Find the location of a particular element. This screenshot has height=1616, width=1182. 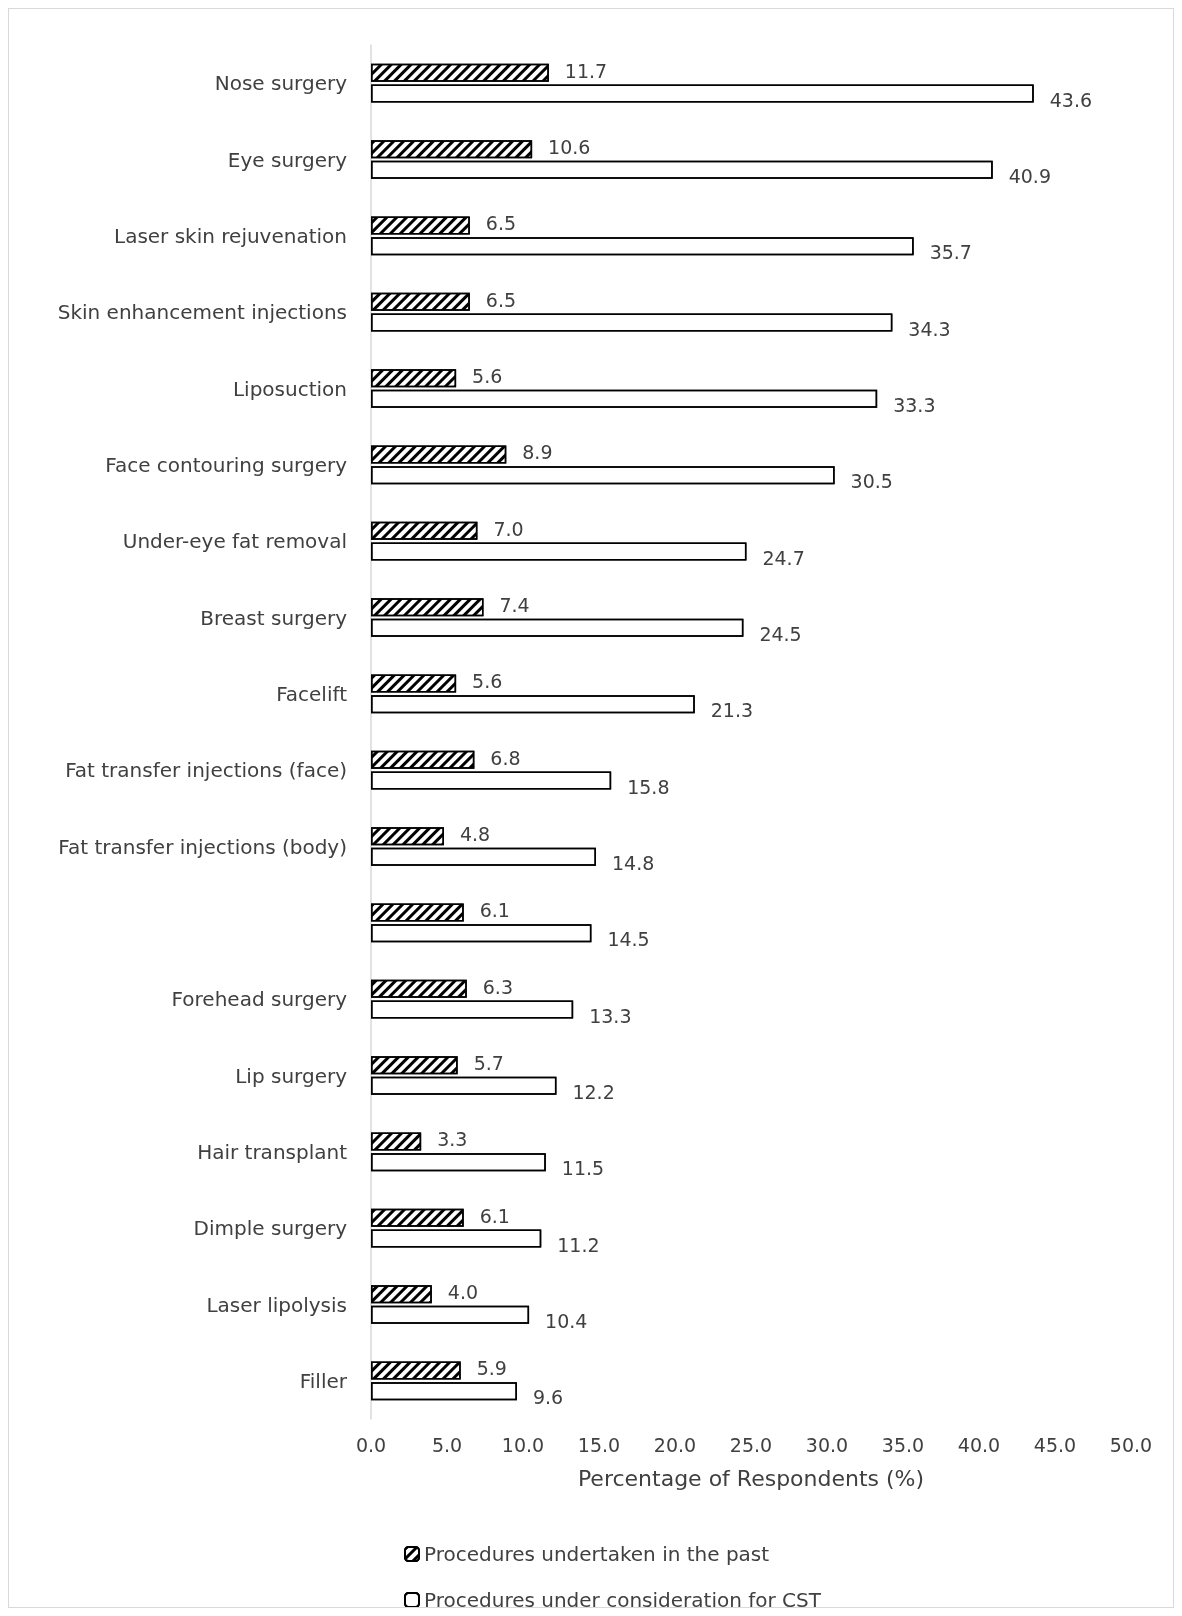

data-label: 3.3 is located at coordinates (452, 1139).